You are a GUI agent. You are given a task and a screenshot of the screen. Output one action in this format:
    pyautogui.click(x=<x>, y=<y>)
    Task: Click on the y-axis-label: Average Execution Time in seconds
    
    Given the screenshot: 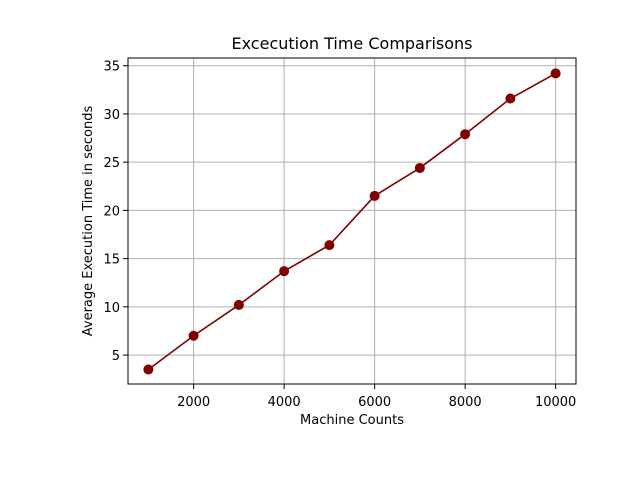 What is the action you would take?
    pyautogui.click(x=88, y=221)
    